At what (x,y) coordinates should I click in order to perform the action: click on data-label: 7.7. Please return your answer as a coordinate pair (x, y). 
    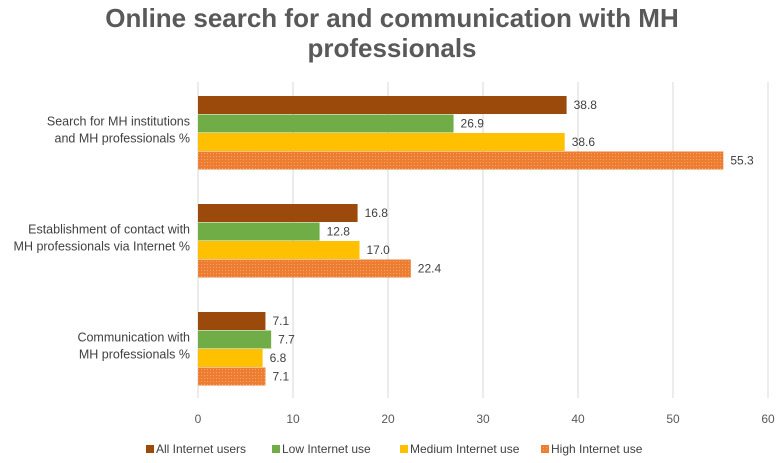
    Looking at the image, I should click on (286, 340).